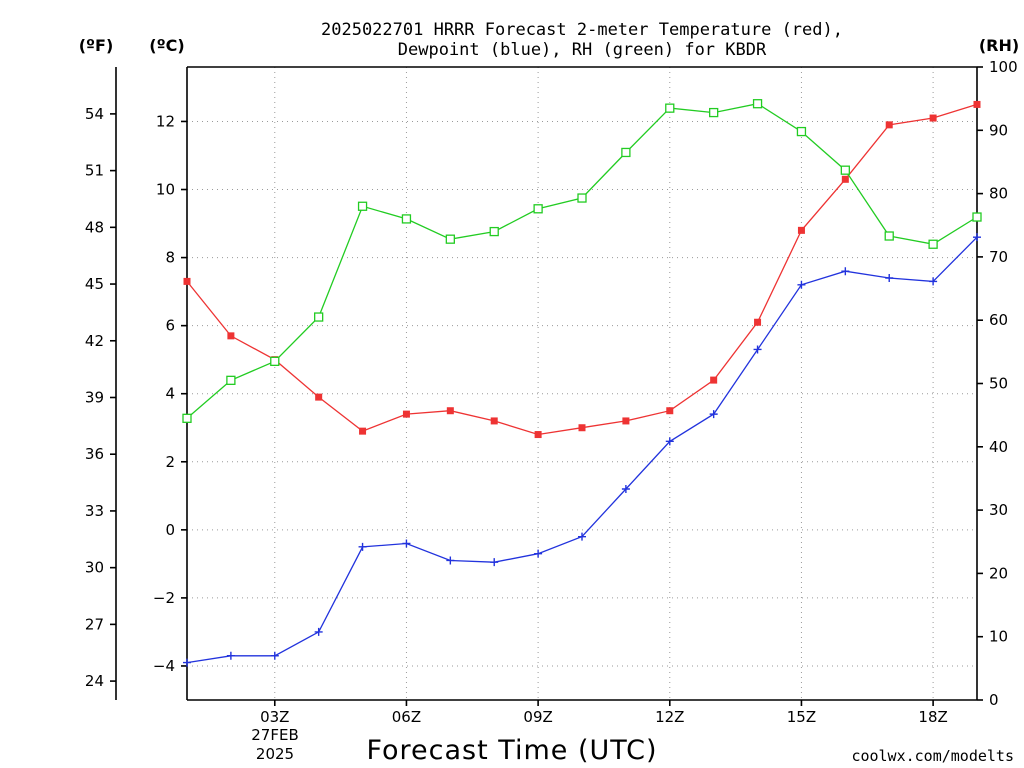 The image size is (1024, 768). What do you see at coordinates (998, 637) in the screenshot?
I see `rh-tick-label: 10` at bounding box center [998, 637].